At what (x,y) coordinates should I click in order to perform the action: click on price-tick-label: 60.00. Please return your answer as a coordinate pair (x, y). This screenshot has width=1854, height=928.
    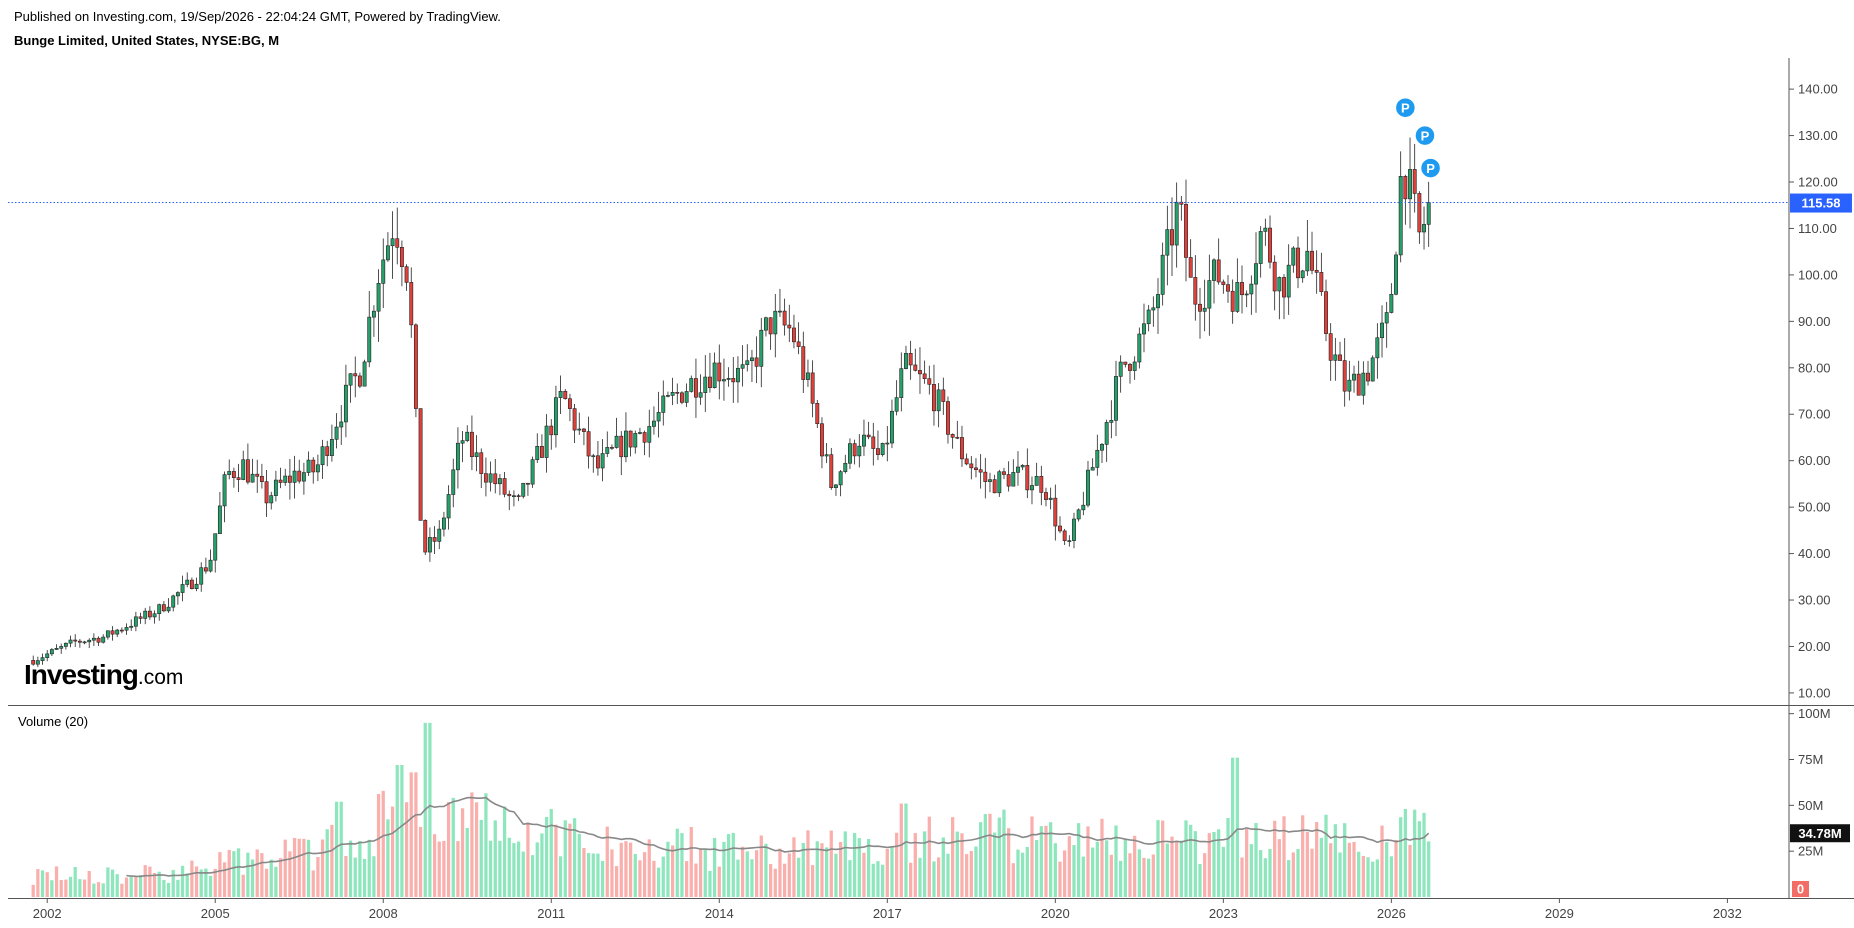
    Looking at the image, I should click on (1814, 460).